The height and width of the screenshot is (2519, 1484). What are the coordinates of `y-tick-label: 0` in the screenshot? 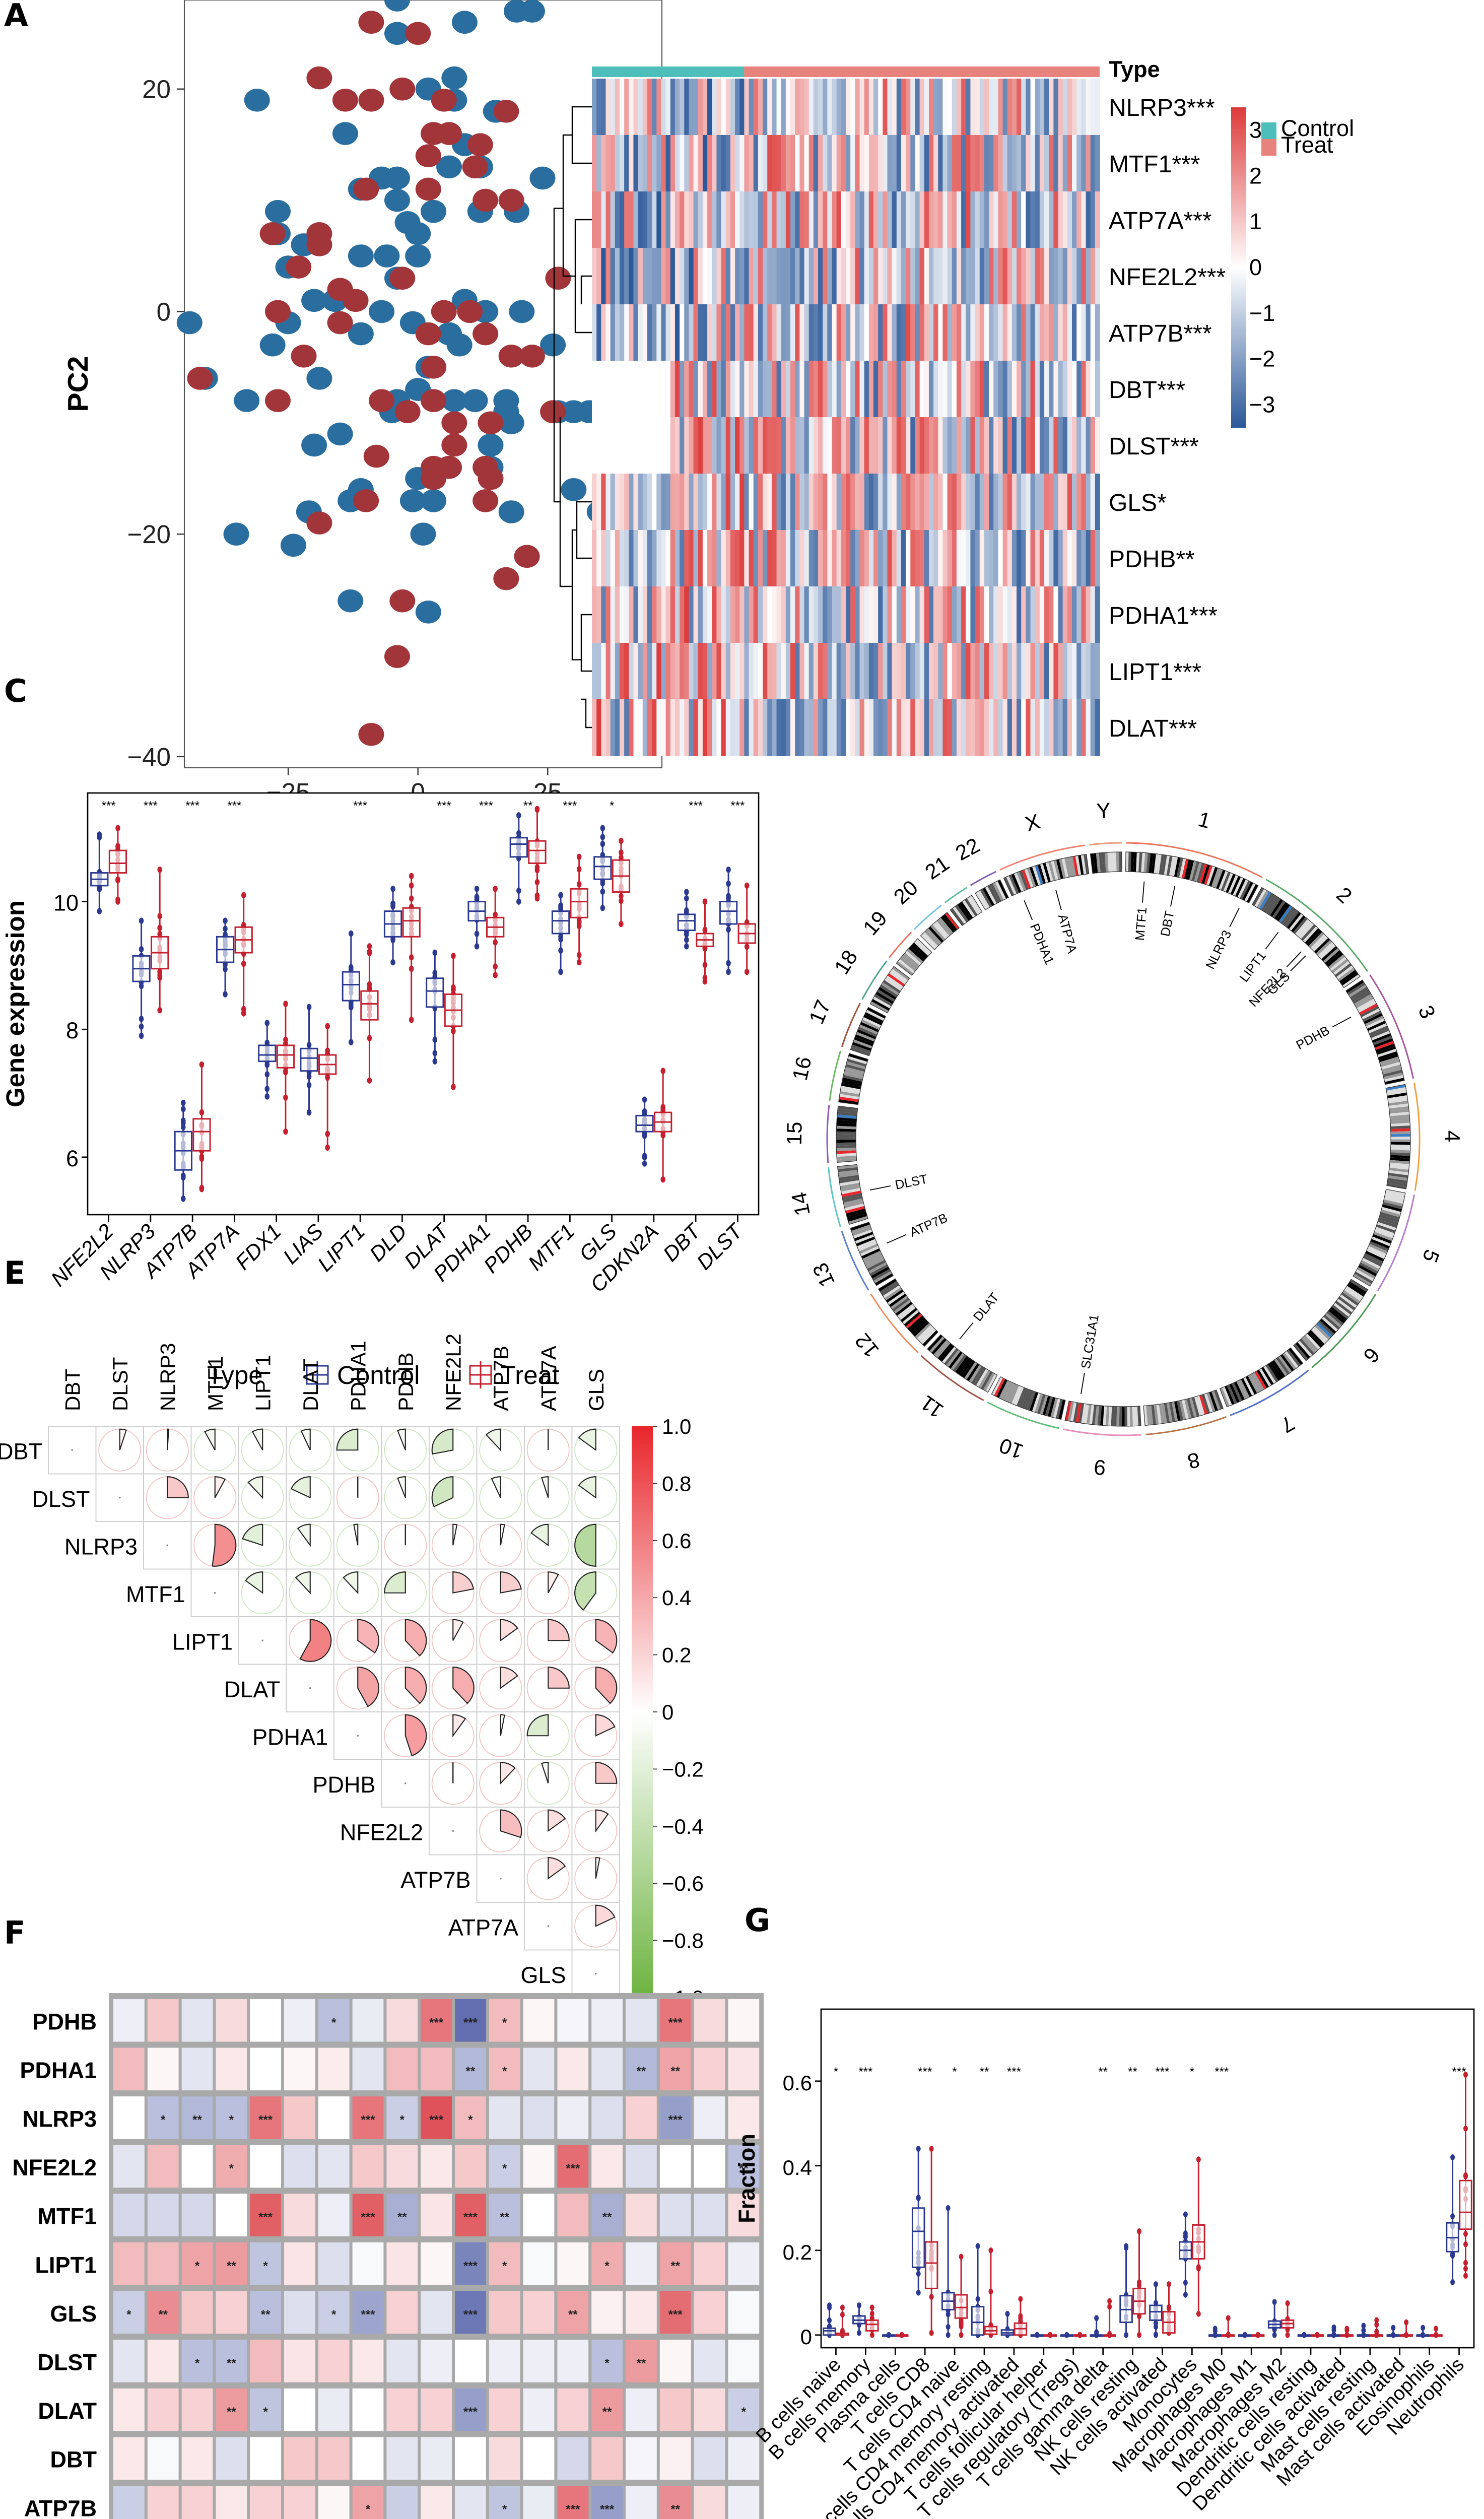 It's located at (806, 2337).